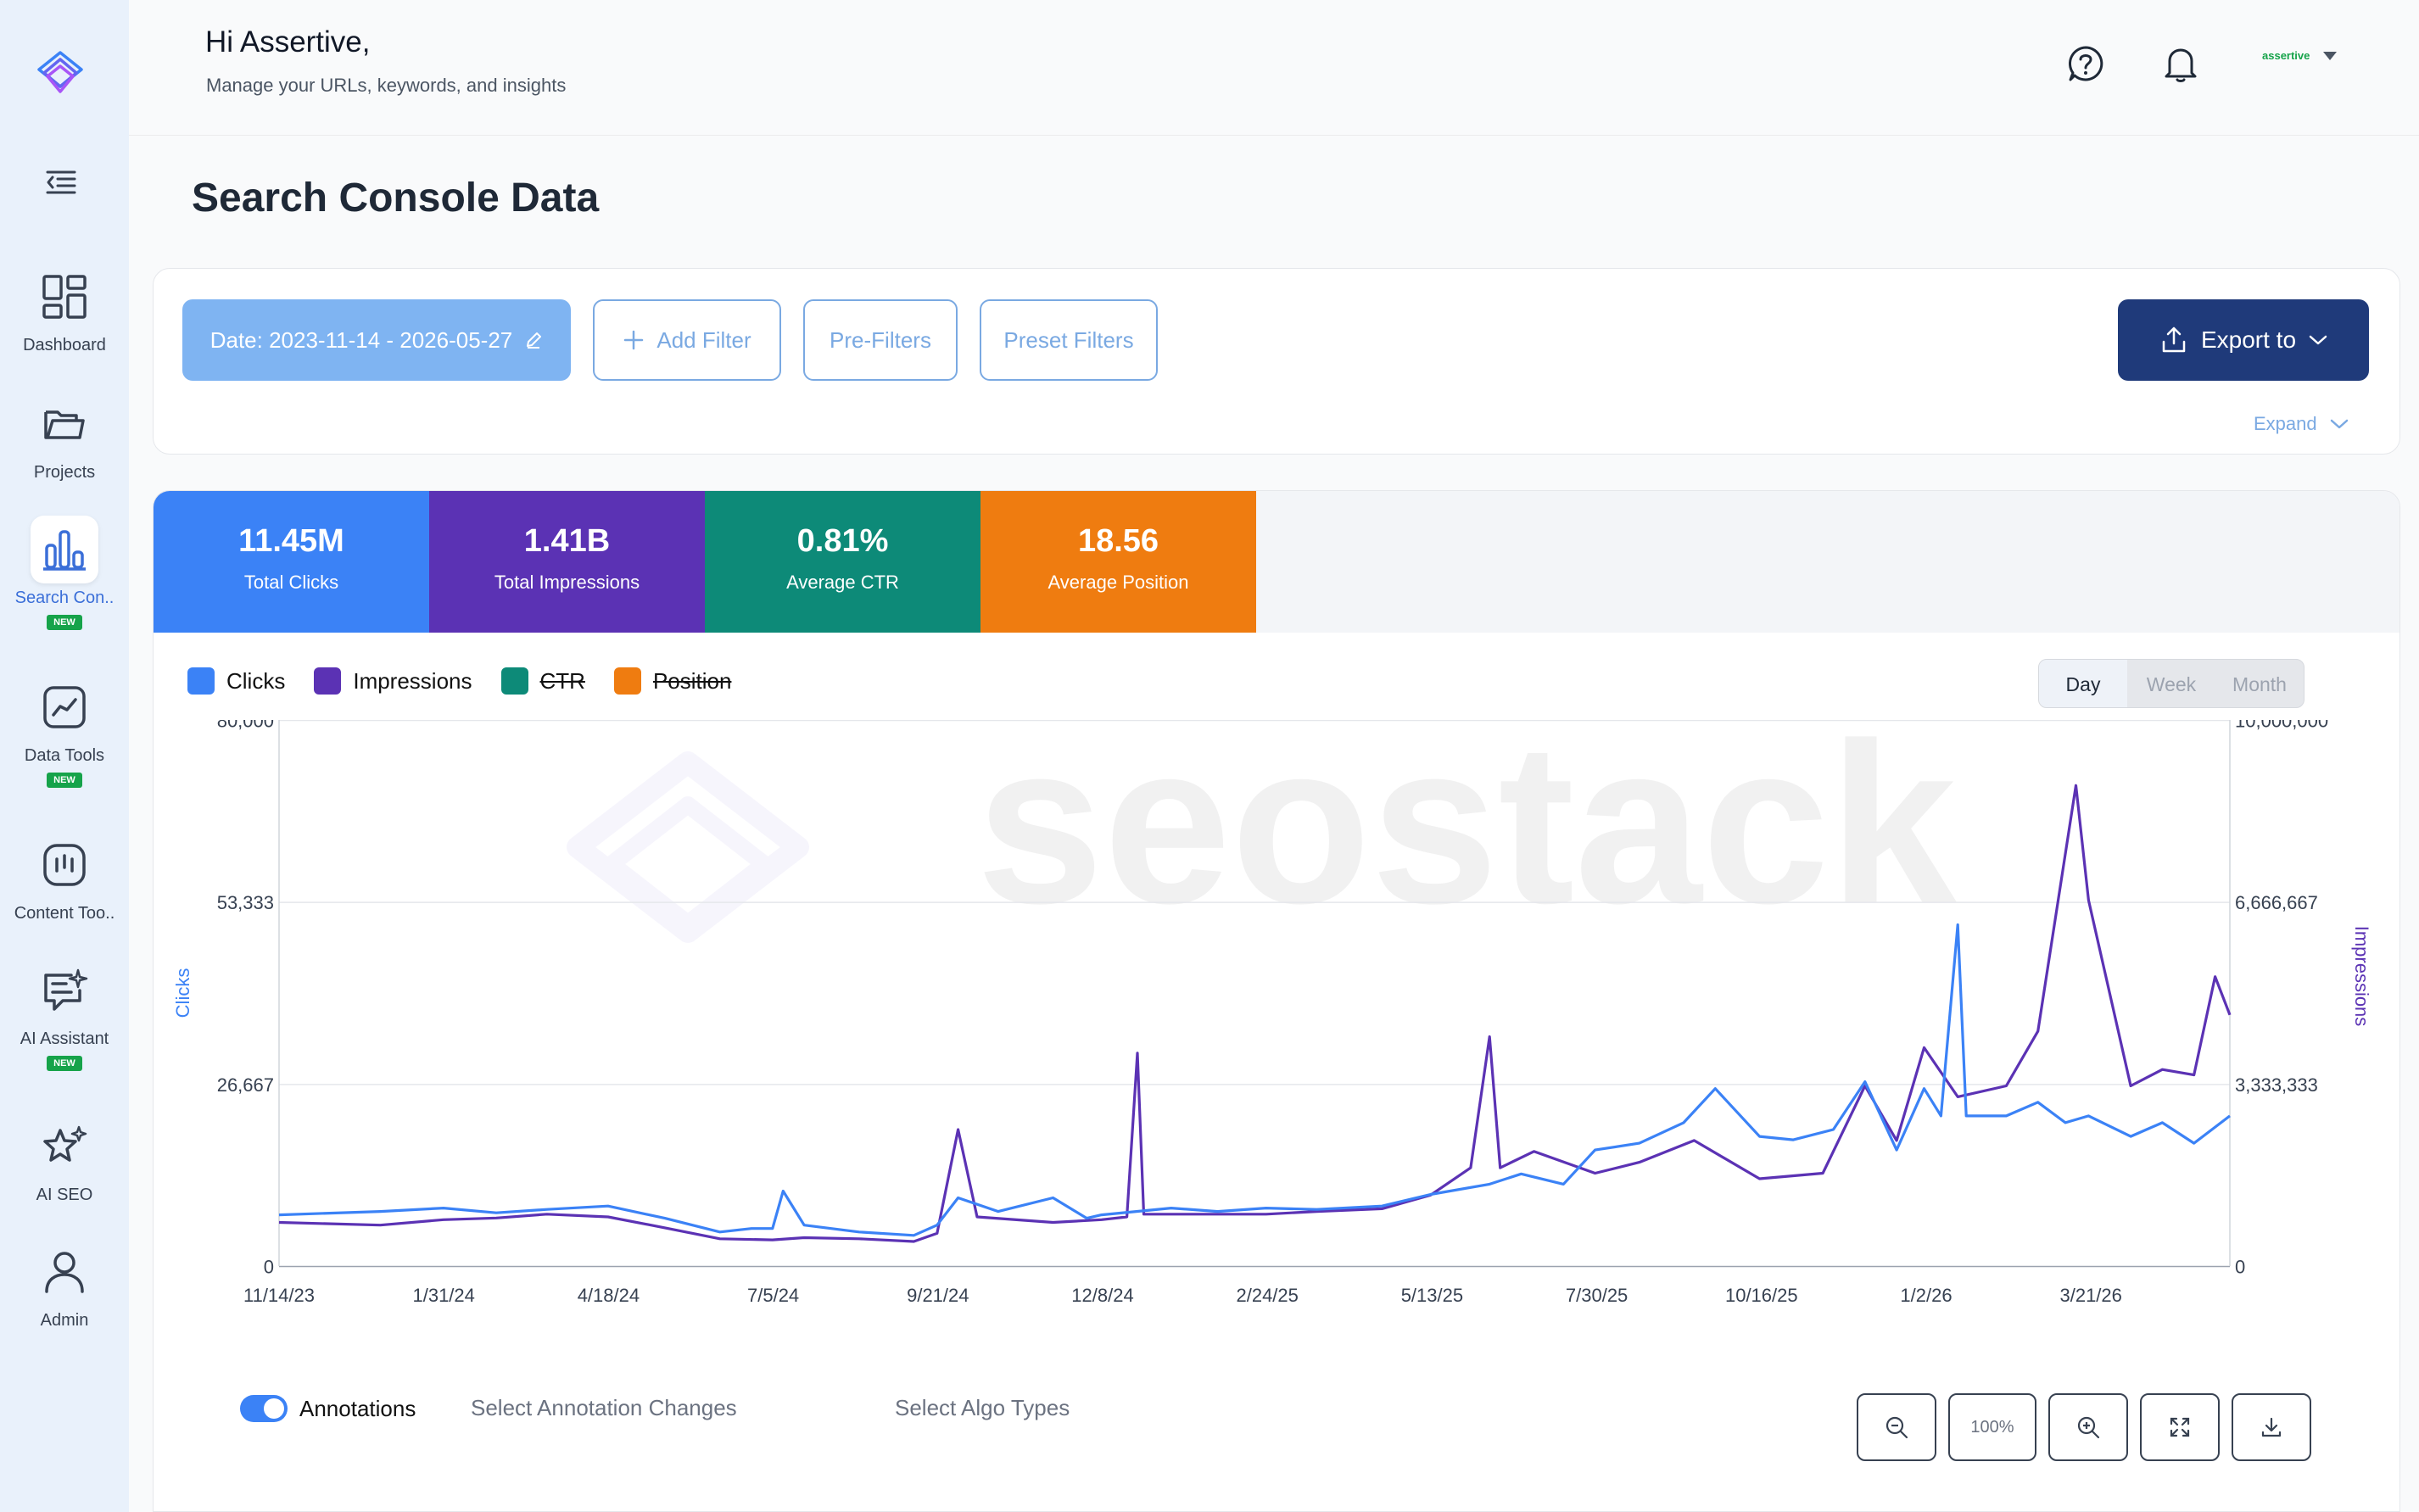 The width and height of the screenshot is (2419, 1512). I want to click on stat-value: 0.81%, so click(843, 541).